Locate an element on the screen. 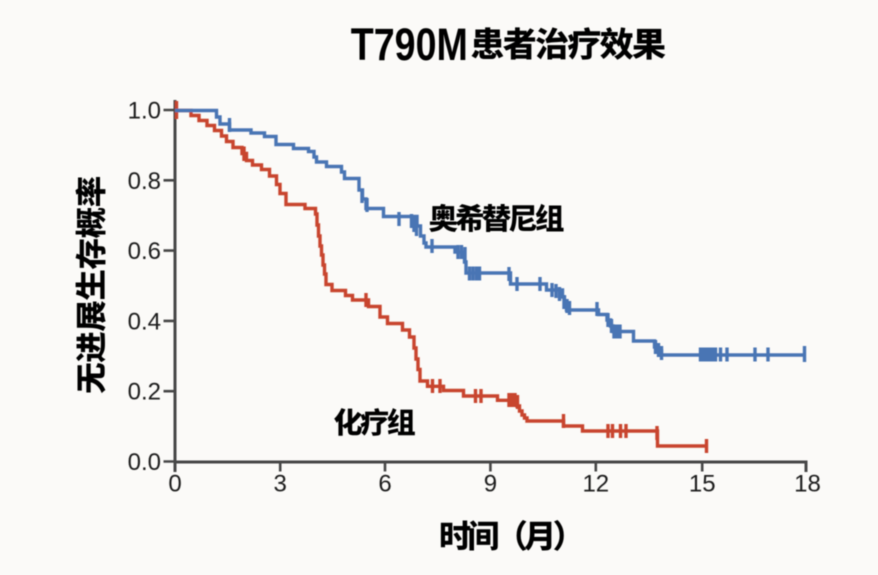 The height and width of the screenshot is (575, 878). svg-text: 3 is located at coordinates (280, 484).